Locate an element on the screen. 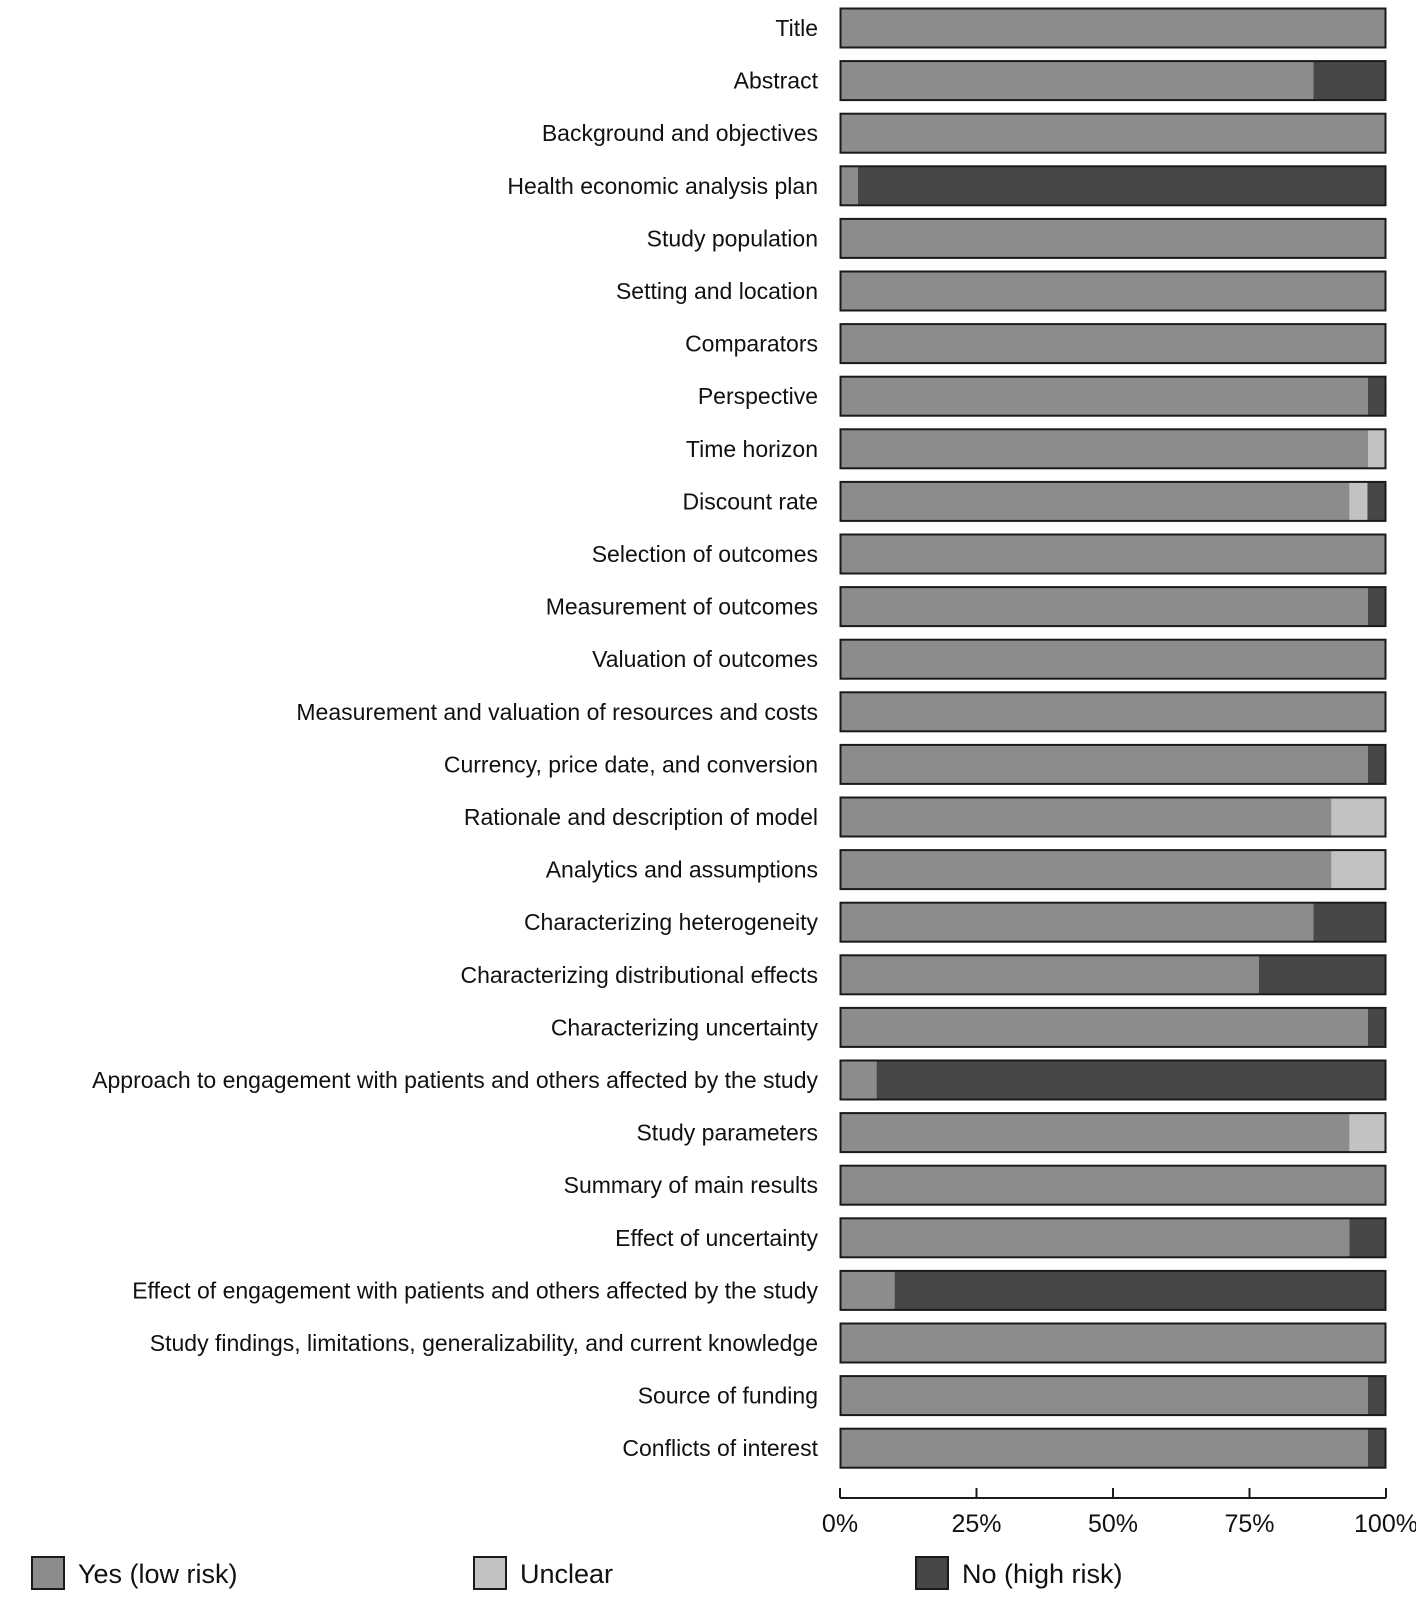 The width and height of the screenshot is (1416, 1600). bar-effect-of-engagement-with-patients-and-others-affected-by-the-study-no-high-risk is located at coordinates (1140, 1290).